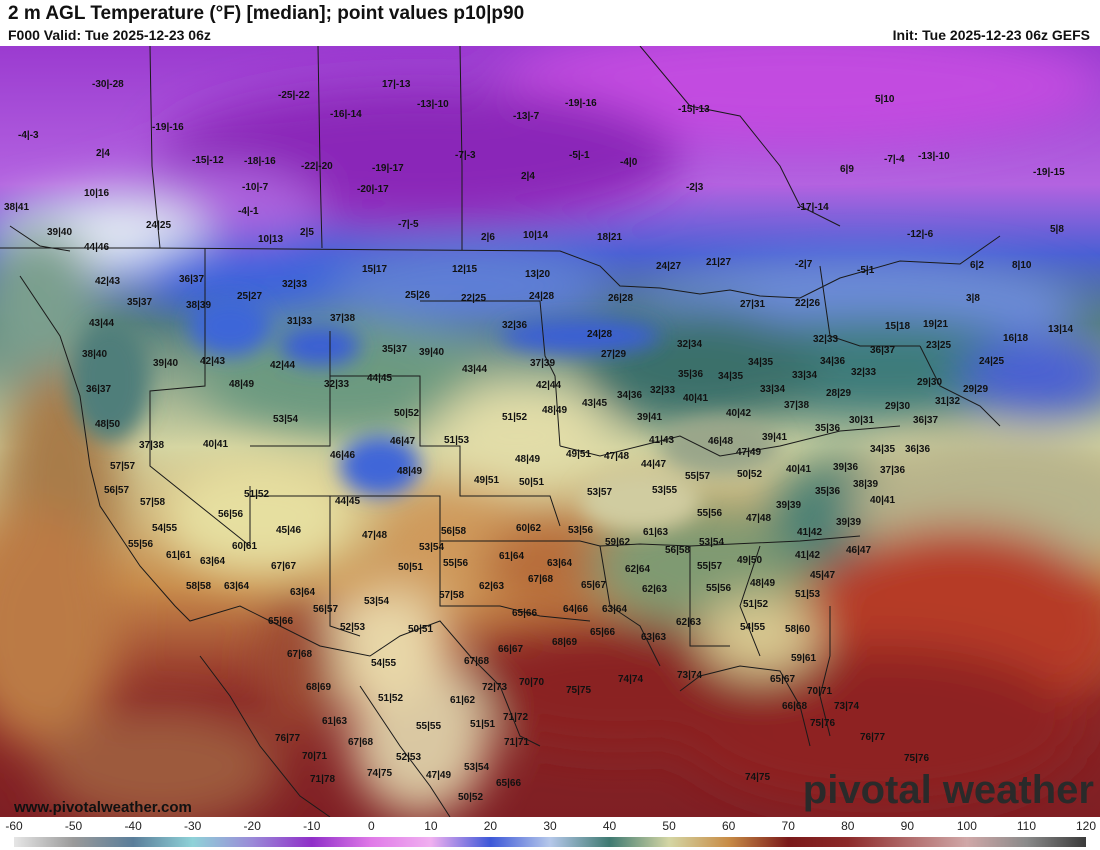 This screenshot has width=1100, height=850. I want to click on point-value: 55|57, so click(710, 566).